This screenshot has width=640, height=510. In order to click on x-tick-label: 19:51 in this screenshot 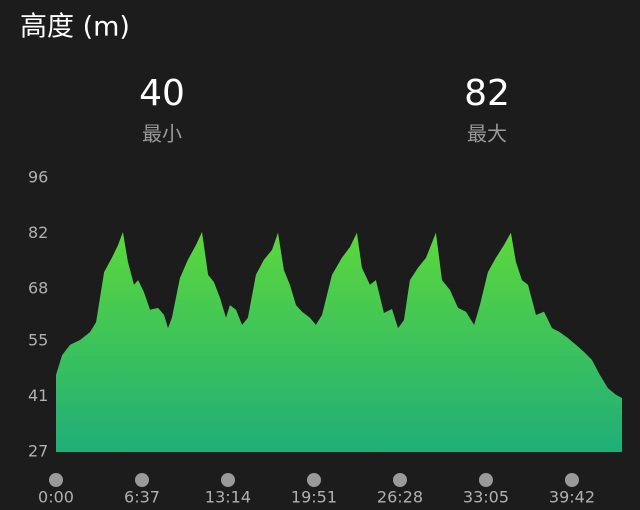, I will do `click(314, 497)`.